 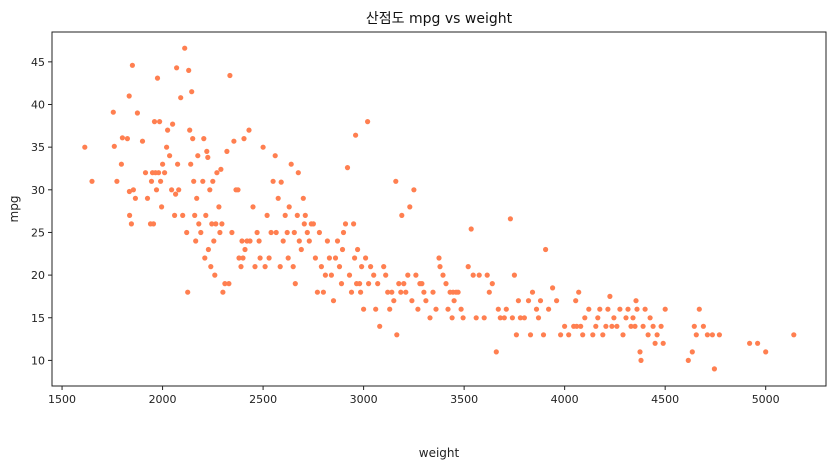 I want to click on y-tick-label: 10, so click(x=38, y=360).